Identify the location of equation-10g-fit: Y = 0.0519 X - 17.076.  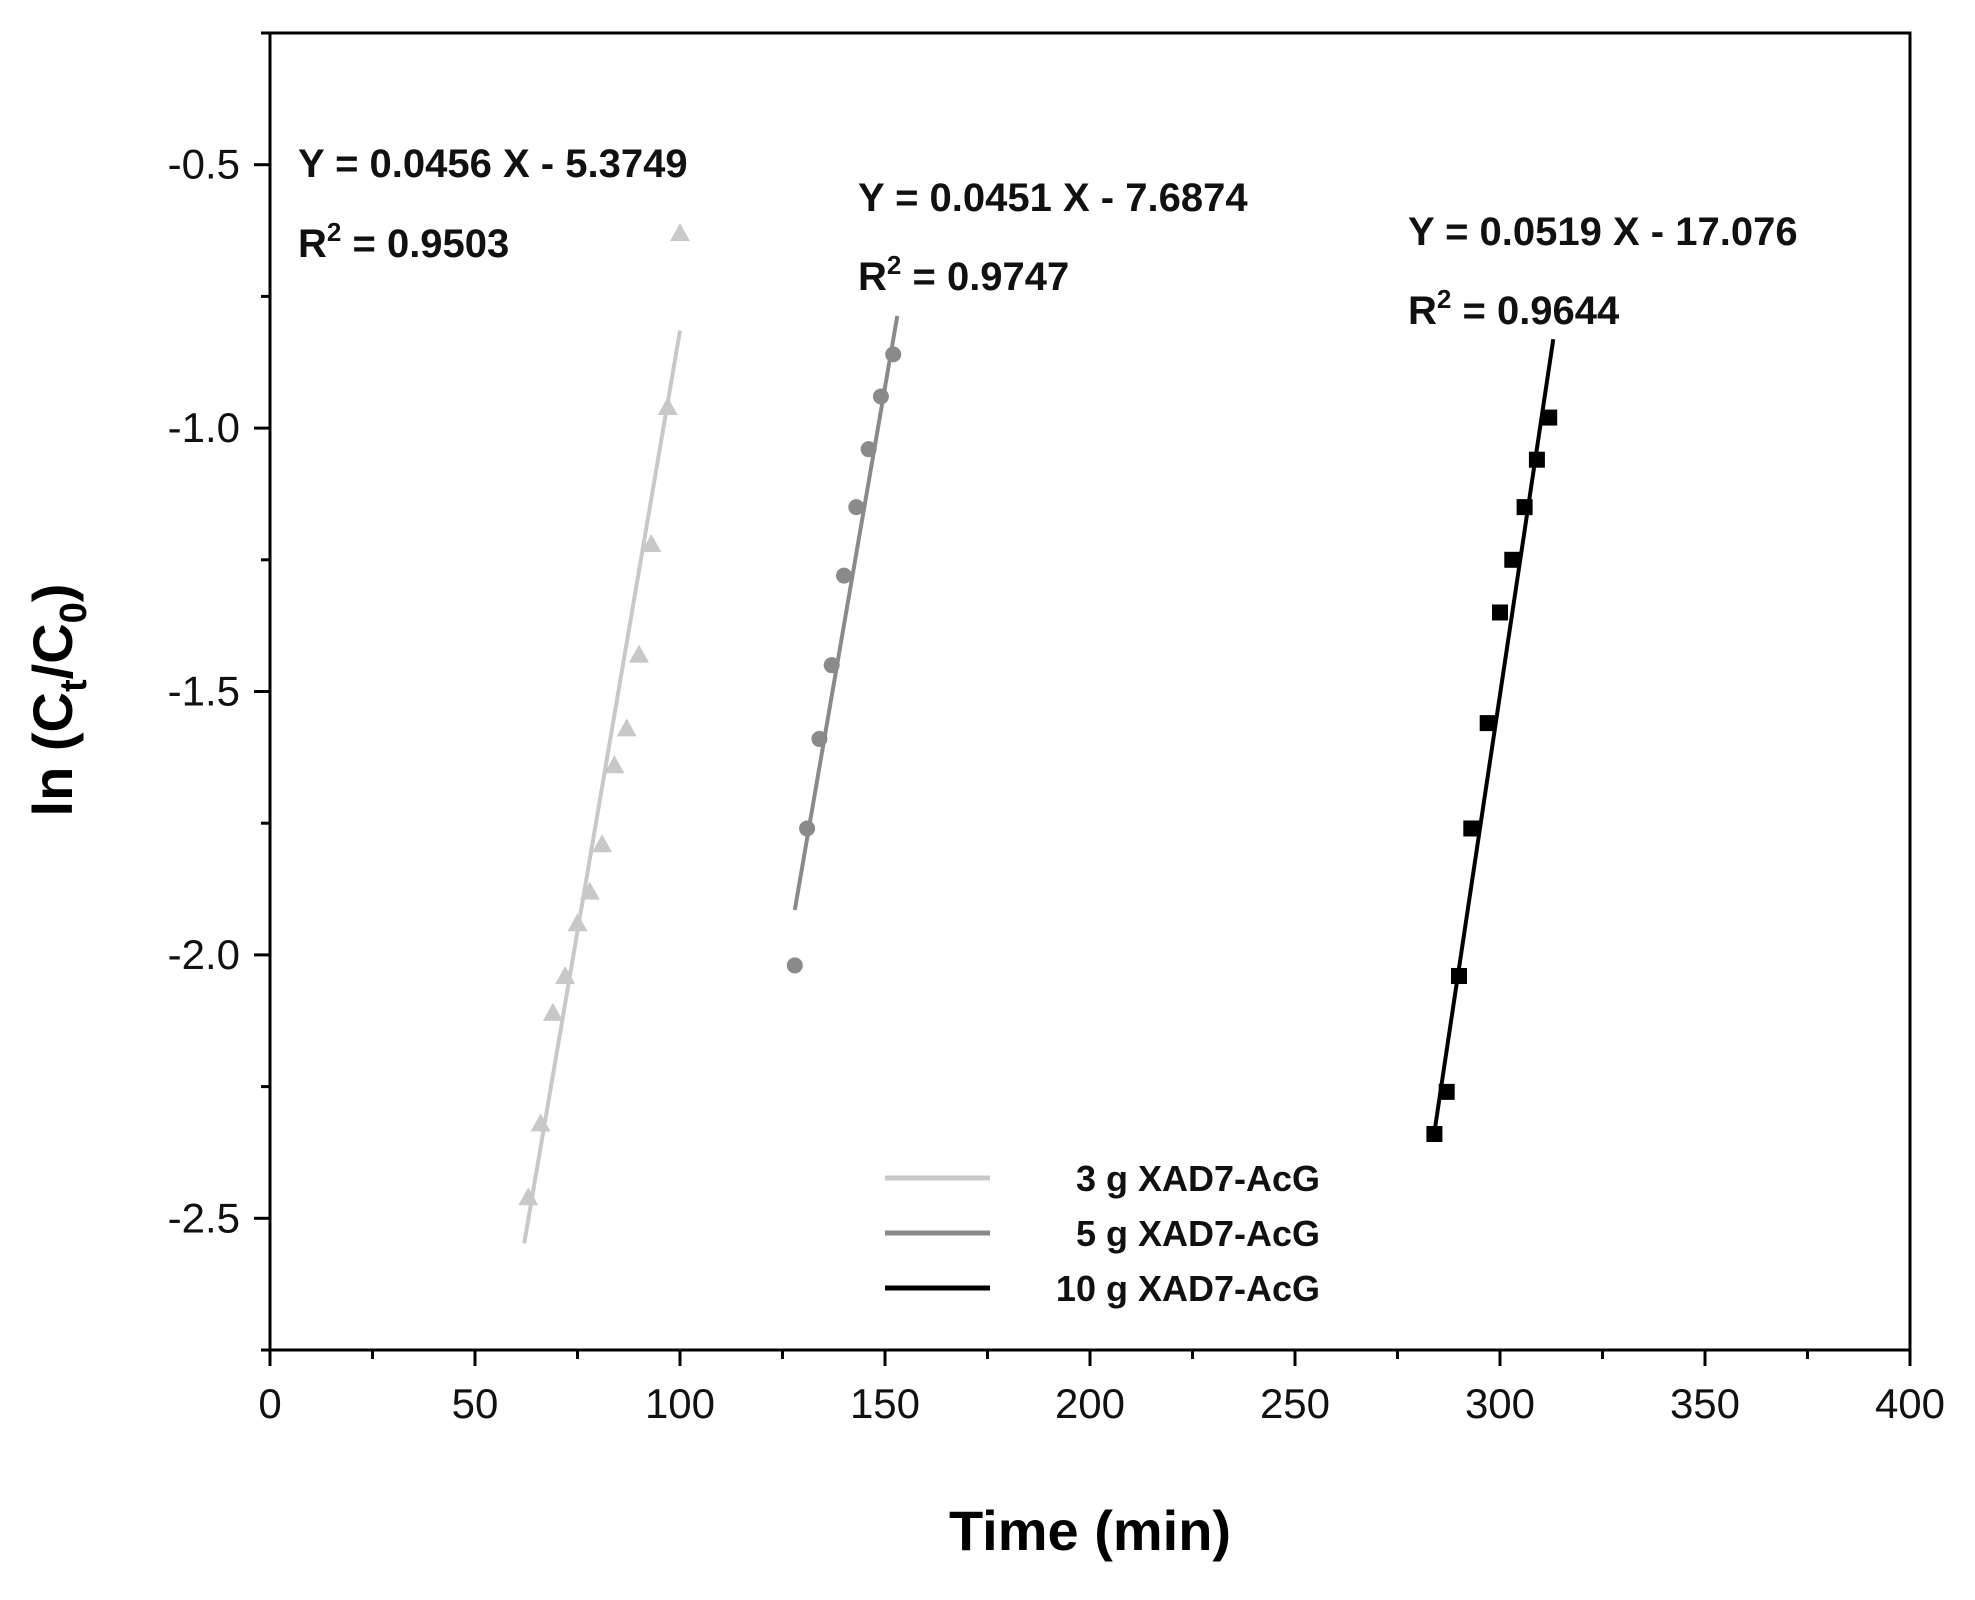
(1603, 232).